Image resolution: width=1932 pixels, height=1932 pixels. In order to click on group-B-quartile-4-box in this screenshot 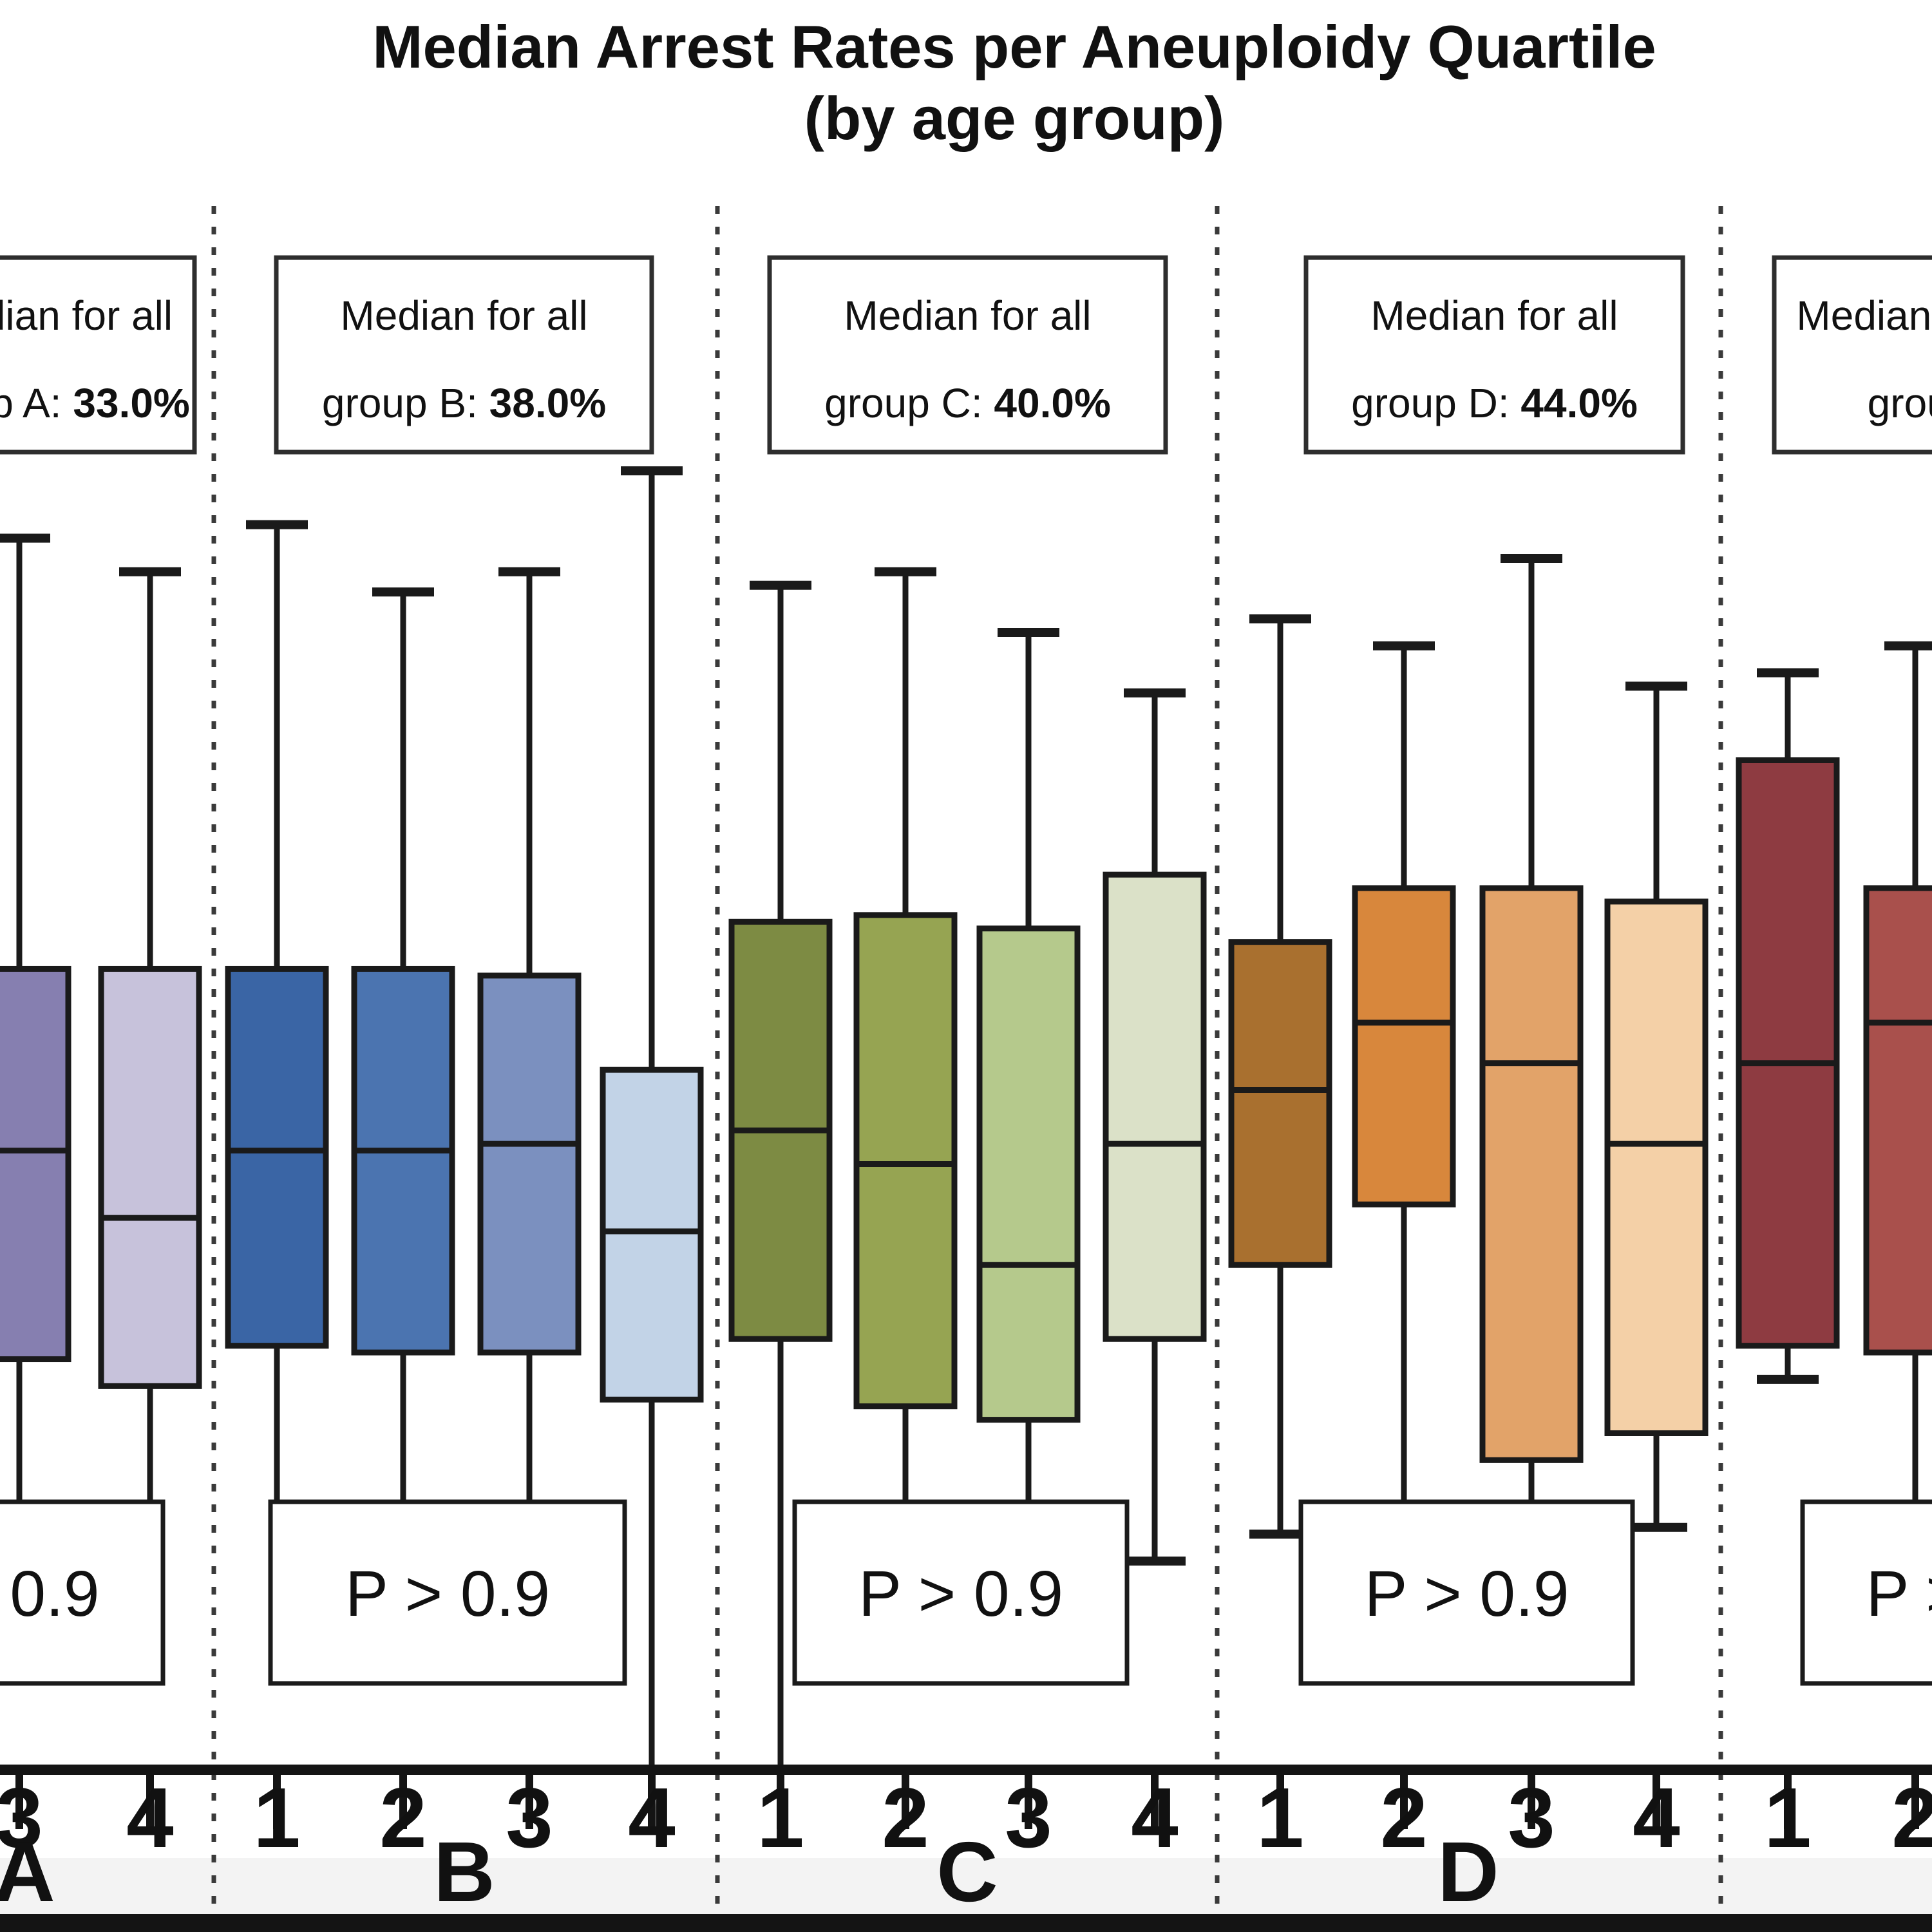, I will do `click(652, 1234)`.